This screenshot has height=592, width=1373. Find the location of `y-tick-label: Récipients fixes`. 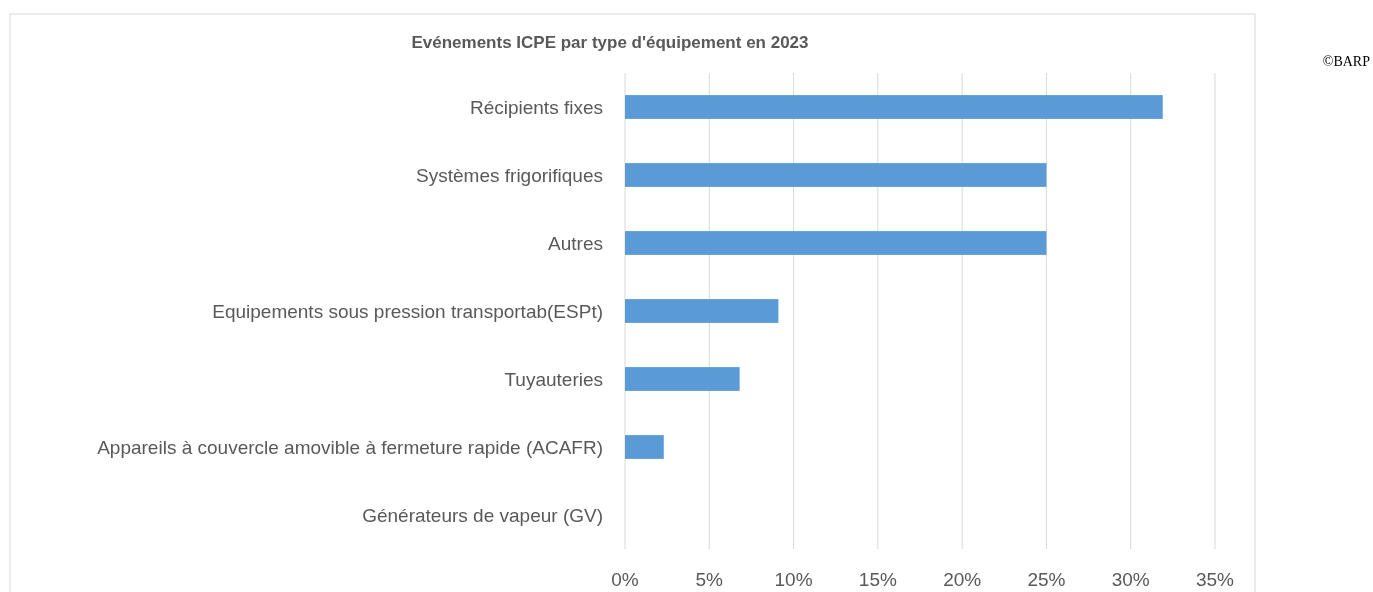

y-tick-label: Récipients fixes is located at coordinates (536, 107).